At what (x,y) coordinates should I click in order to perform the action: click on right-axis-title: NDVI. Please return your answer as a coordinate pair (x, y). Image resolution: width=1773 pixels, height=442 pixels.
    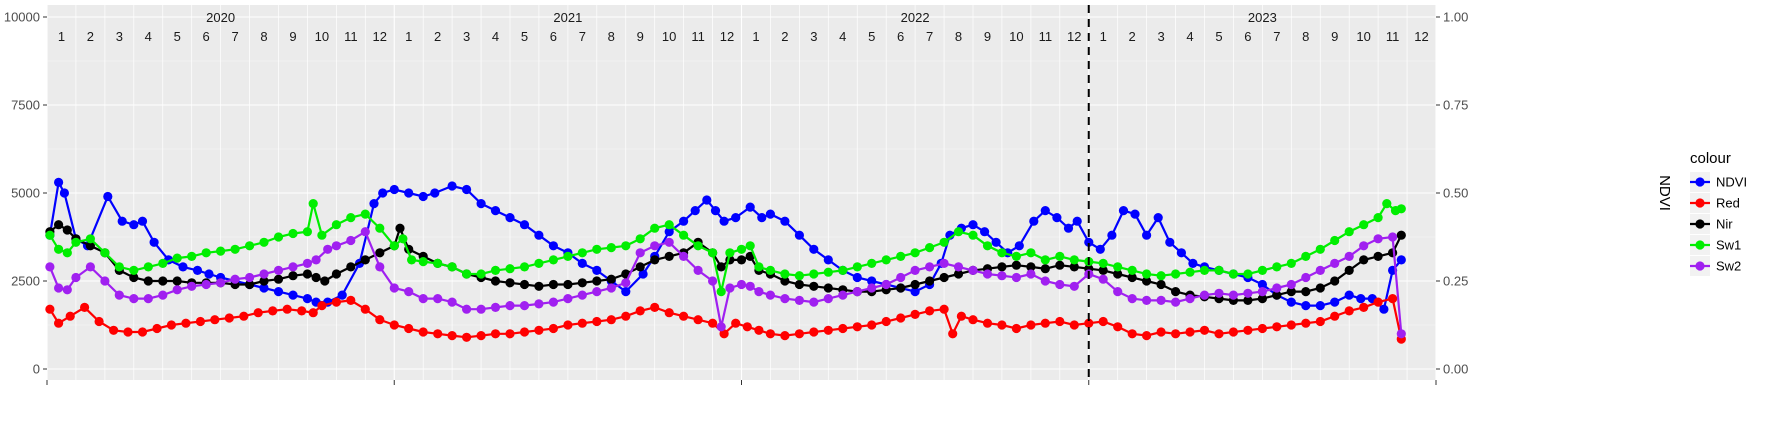
    Looking at the image, I should click on (1664, 193).